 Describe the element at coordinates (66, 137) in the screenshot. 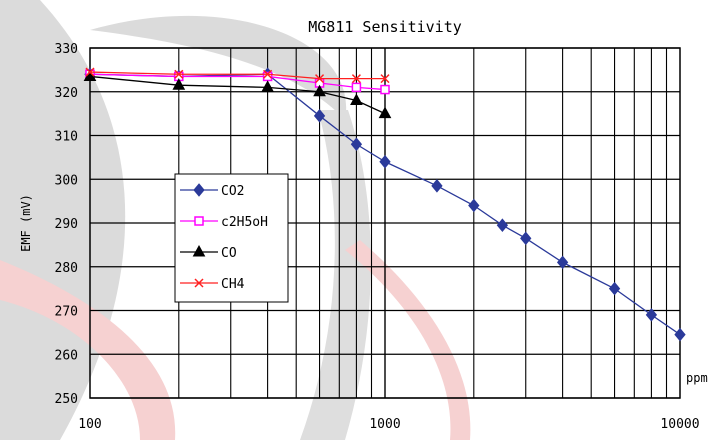

I see `y-tick-label: 310` at that location.